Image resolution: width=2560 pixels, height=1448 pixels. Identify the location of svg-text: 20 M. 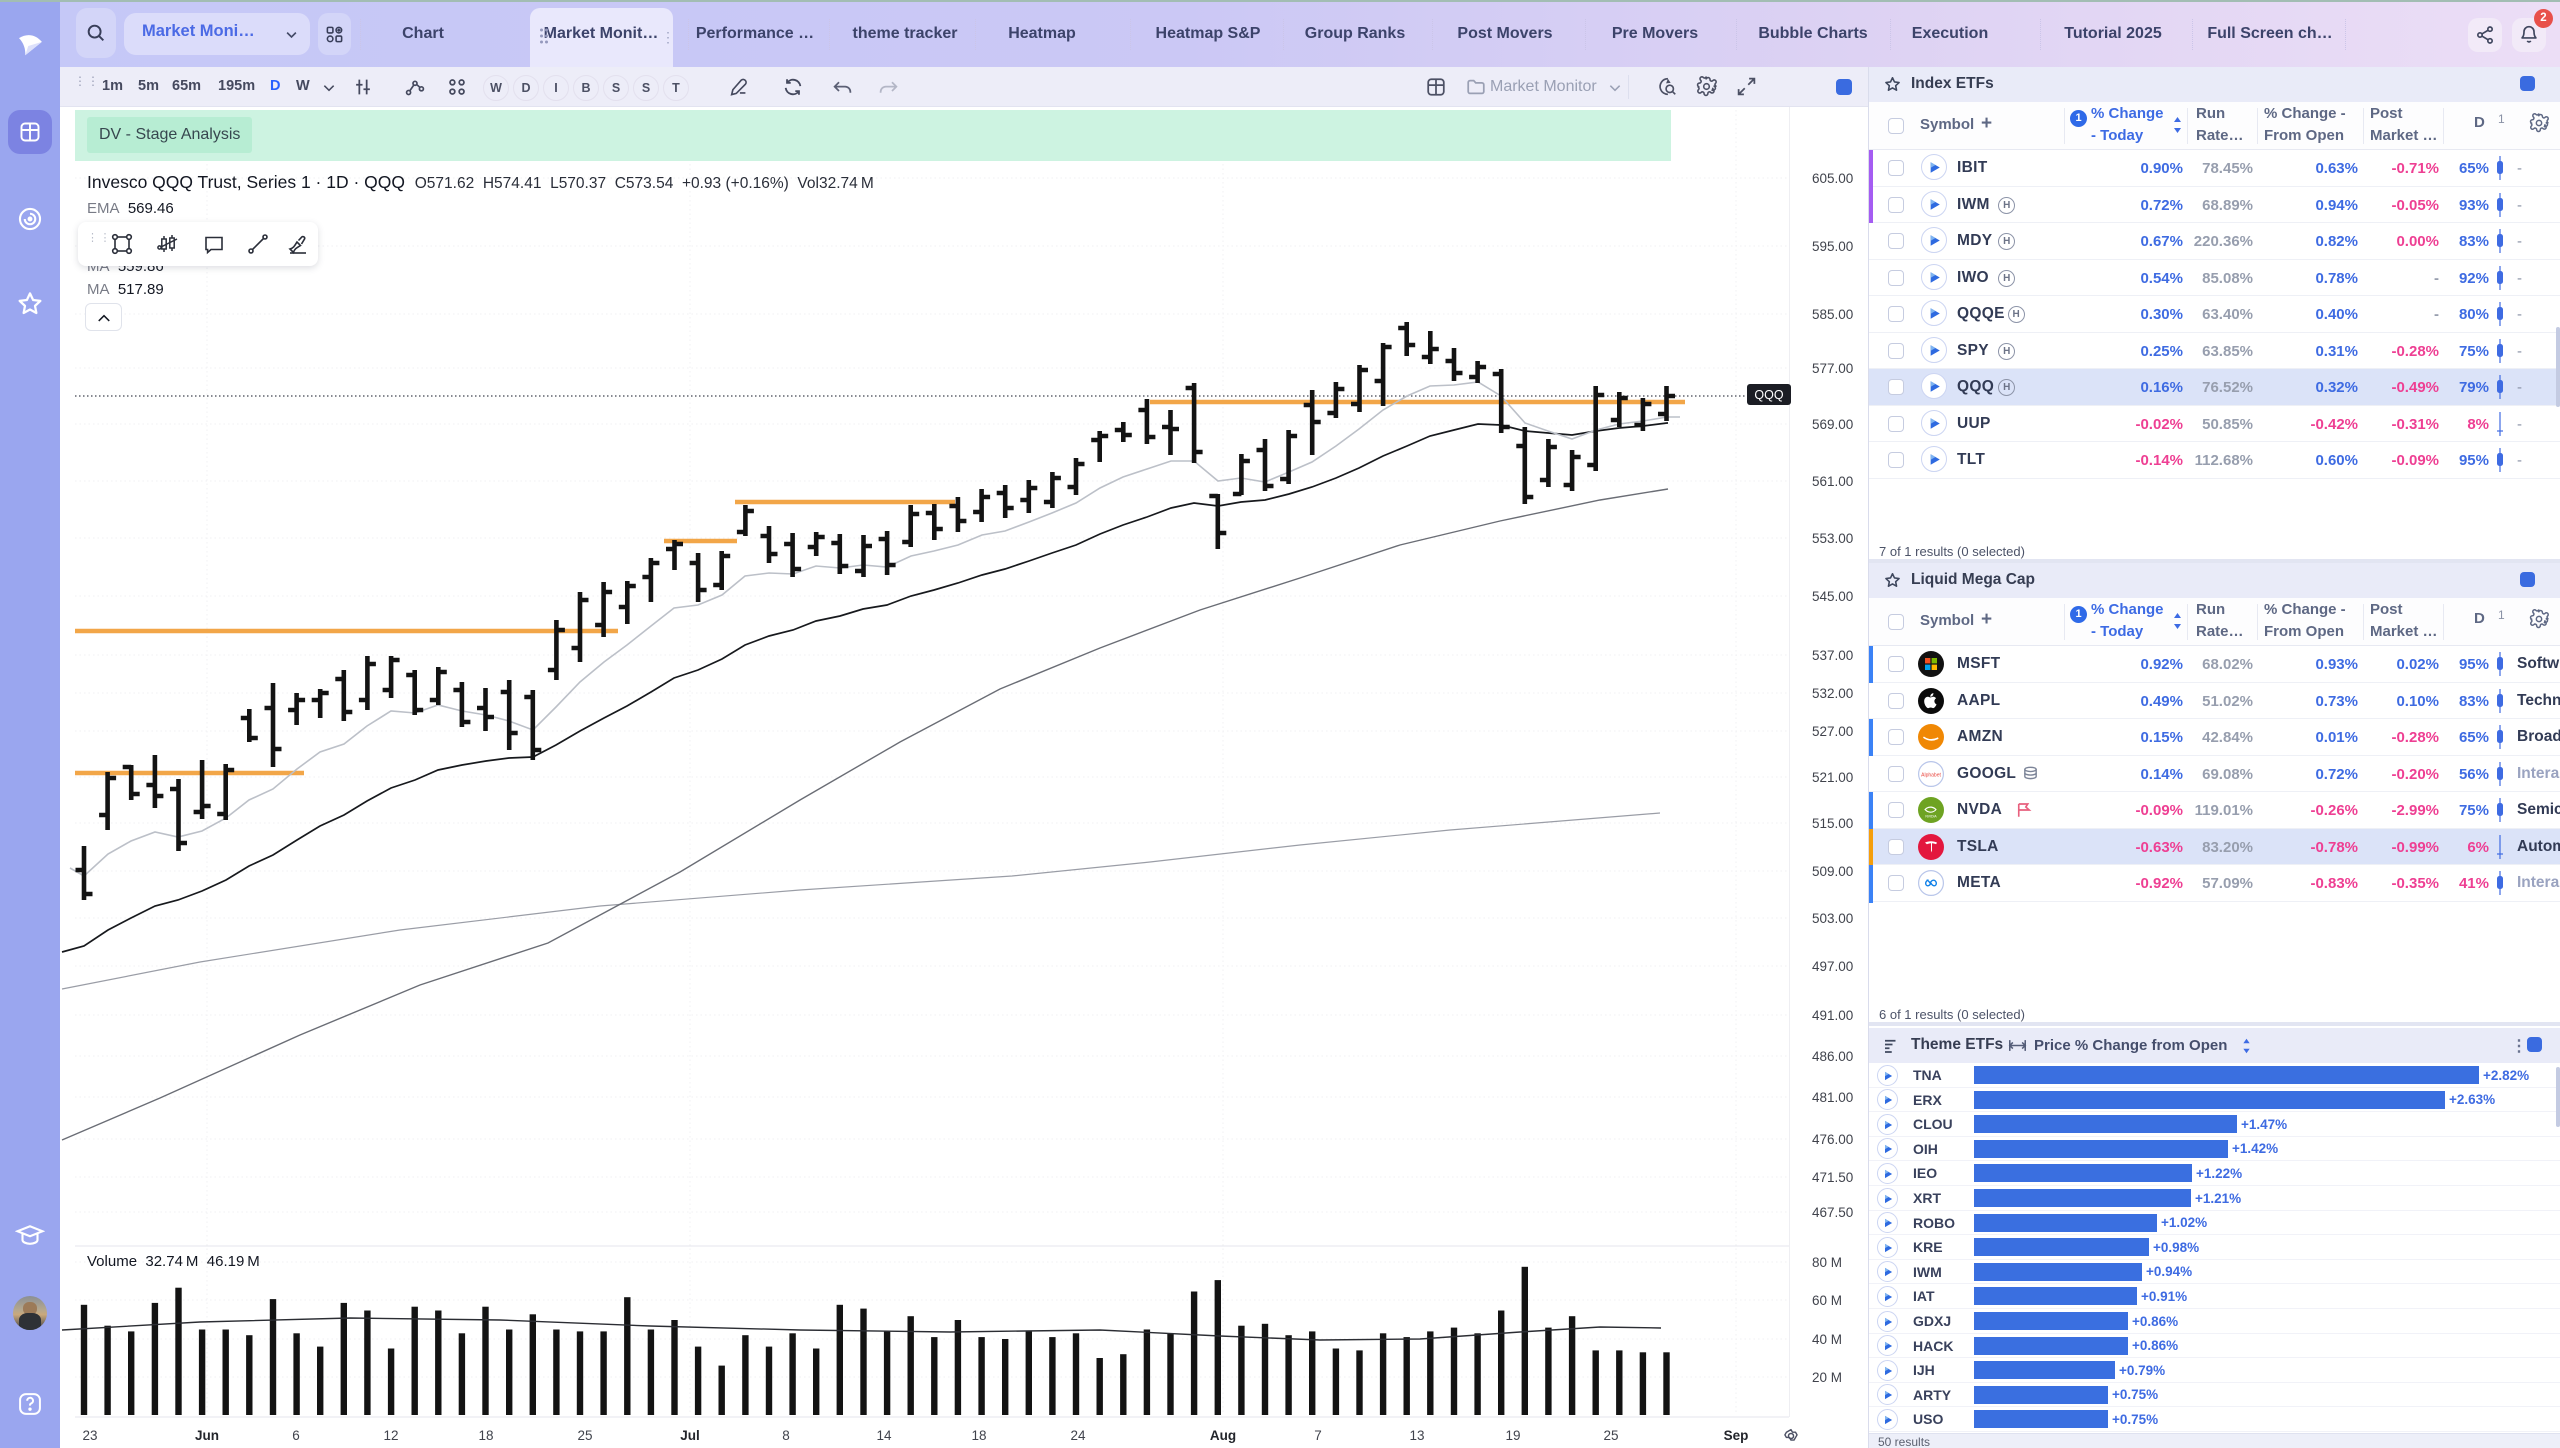
(1827, 1377).